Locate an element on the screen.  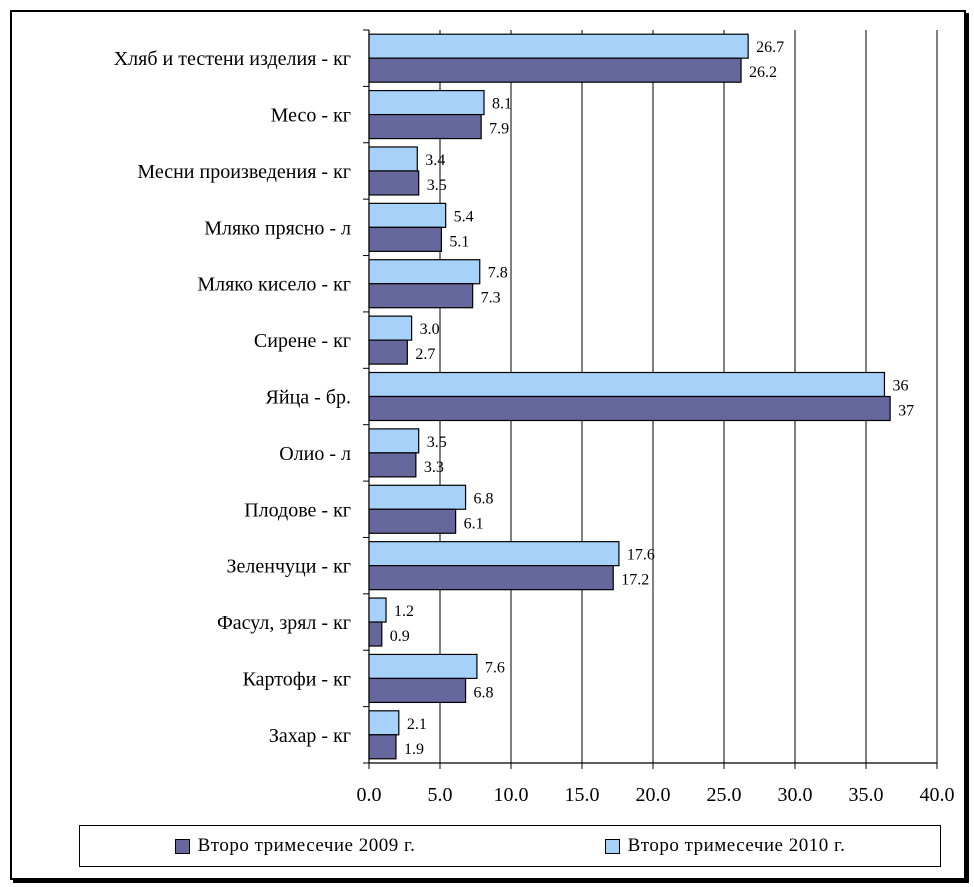
category-label: Зеленчуци - кг is located at coordinates (288, 567).